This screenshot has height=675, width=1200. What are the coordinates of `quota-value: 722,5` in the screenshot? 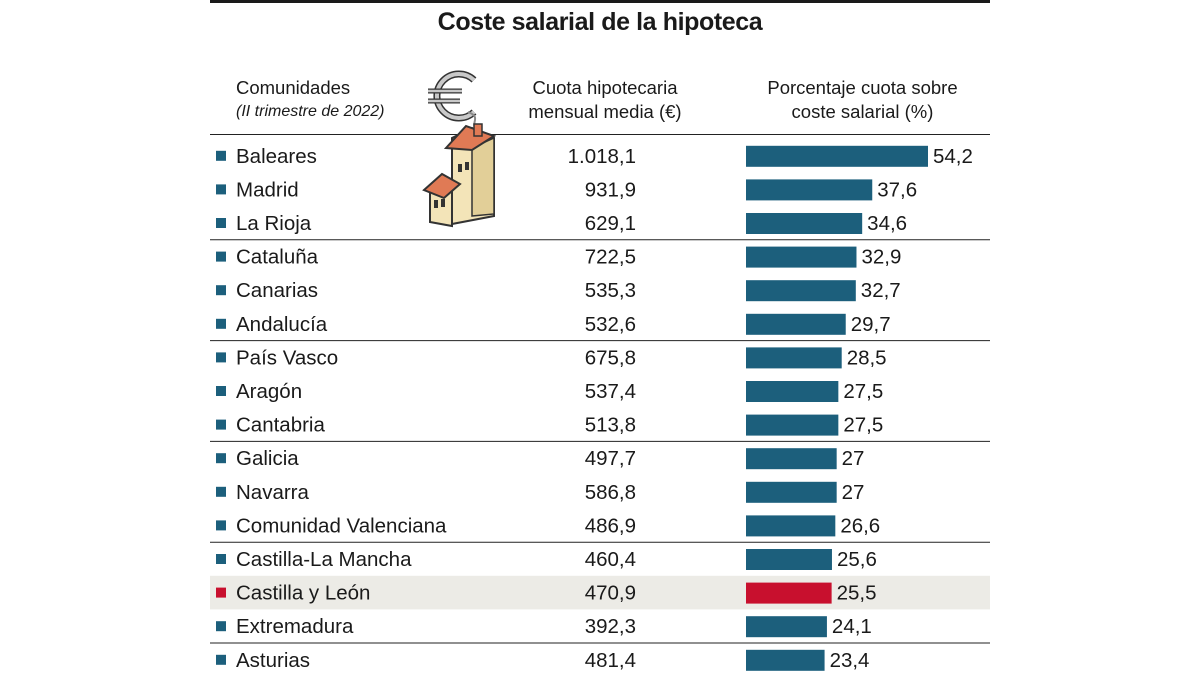 It's located at (610, 257).